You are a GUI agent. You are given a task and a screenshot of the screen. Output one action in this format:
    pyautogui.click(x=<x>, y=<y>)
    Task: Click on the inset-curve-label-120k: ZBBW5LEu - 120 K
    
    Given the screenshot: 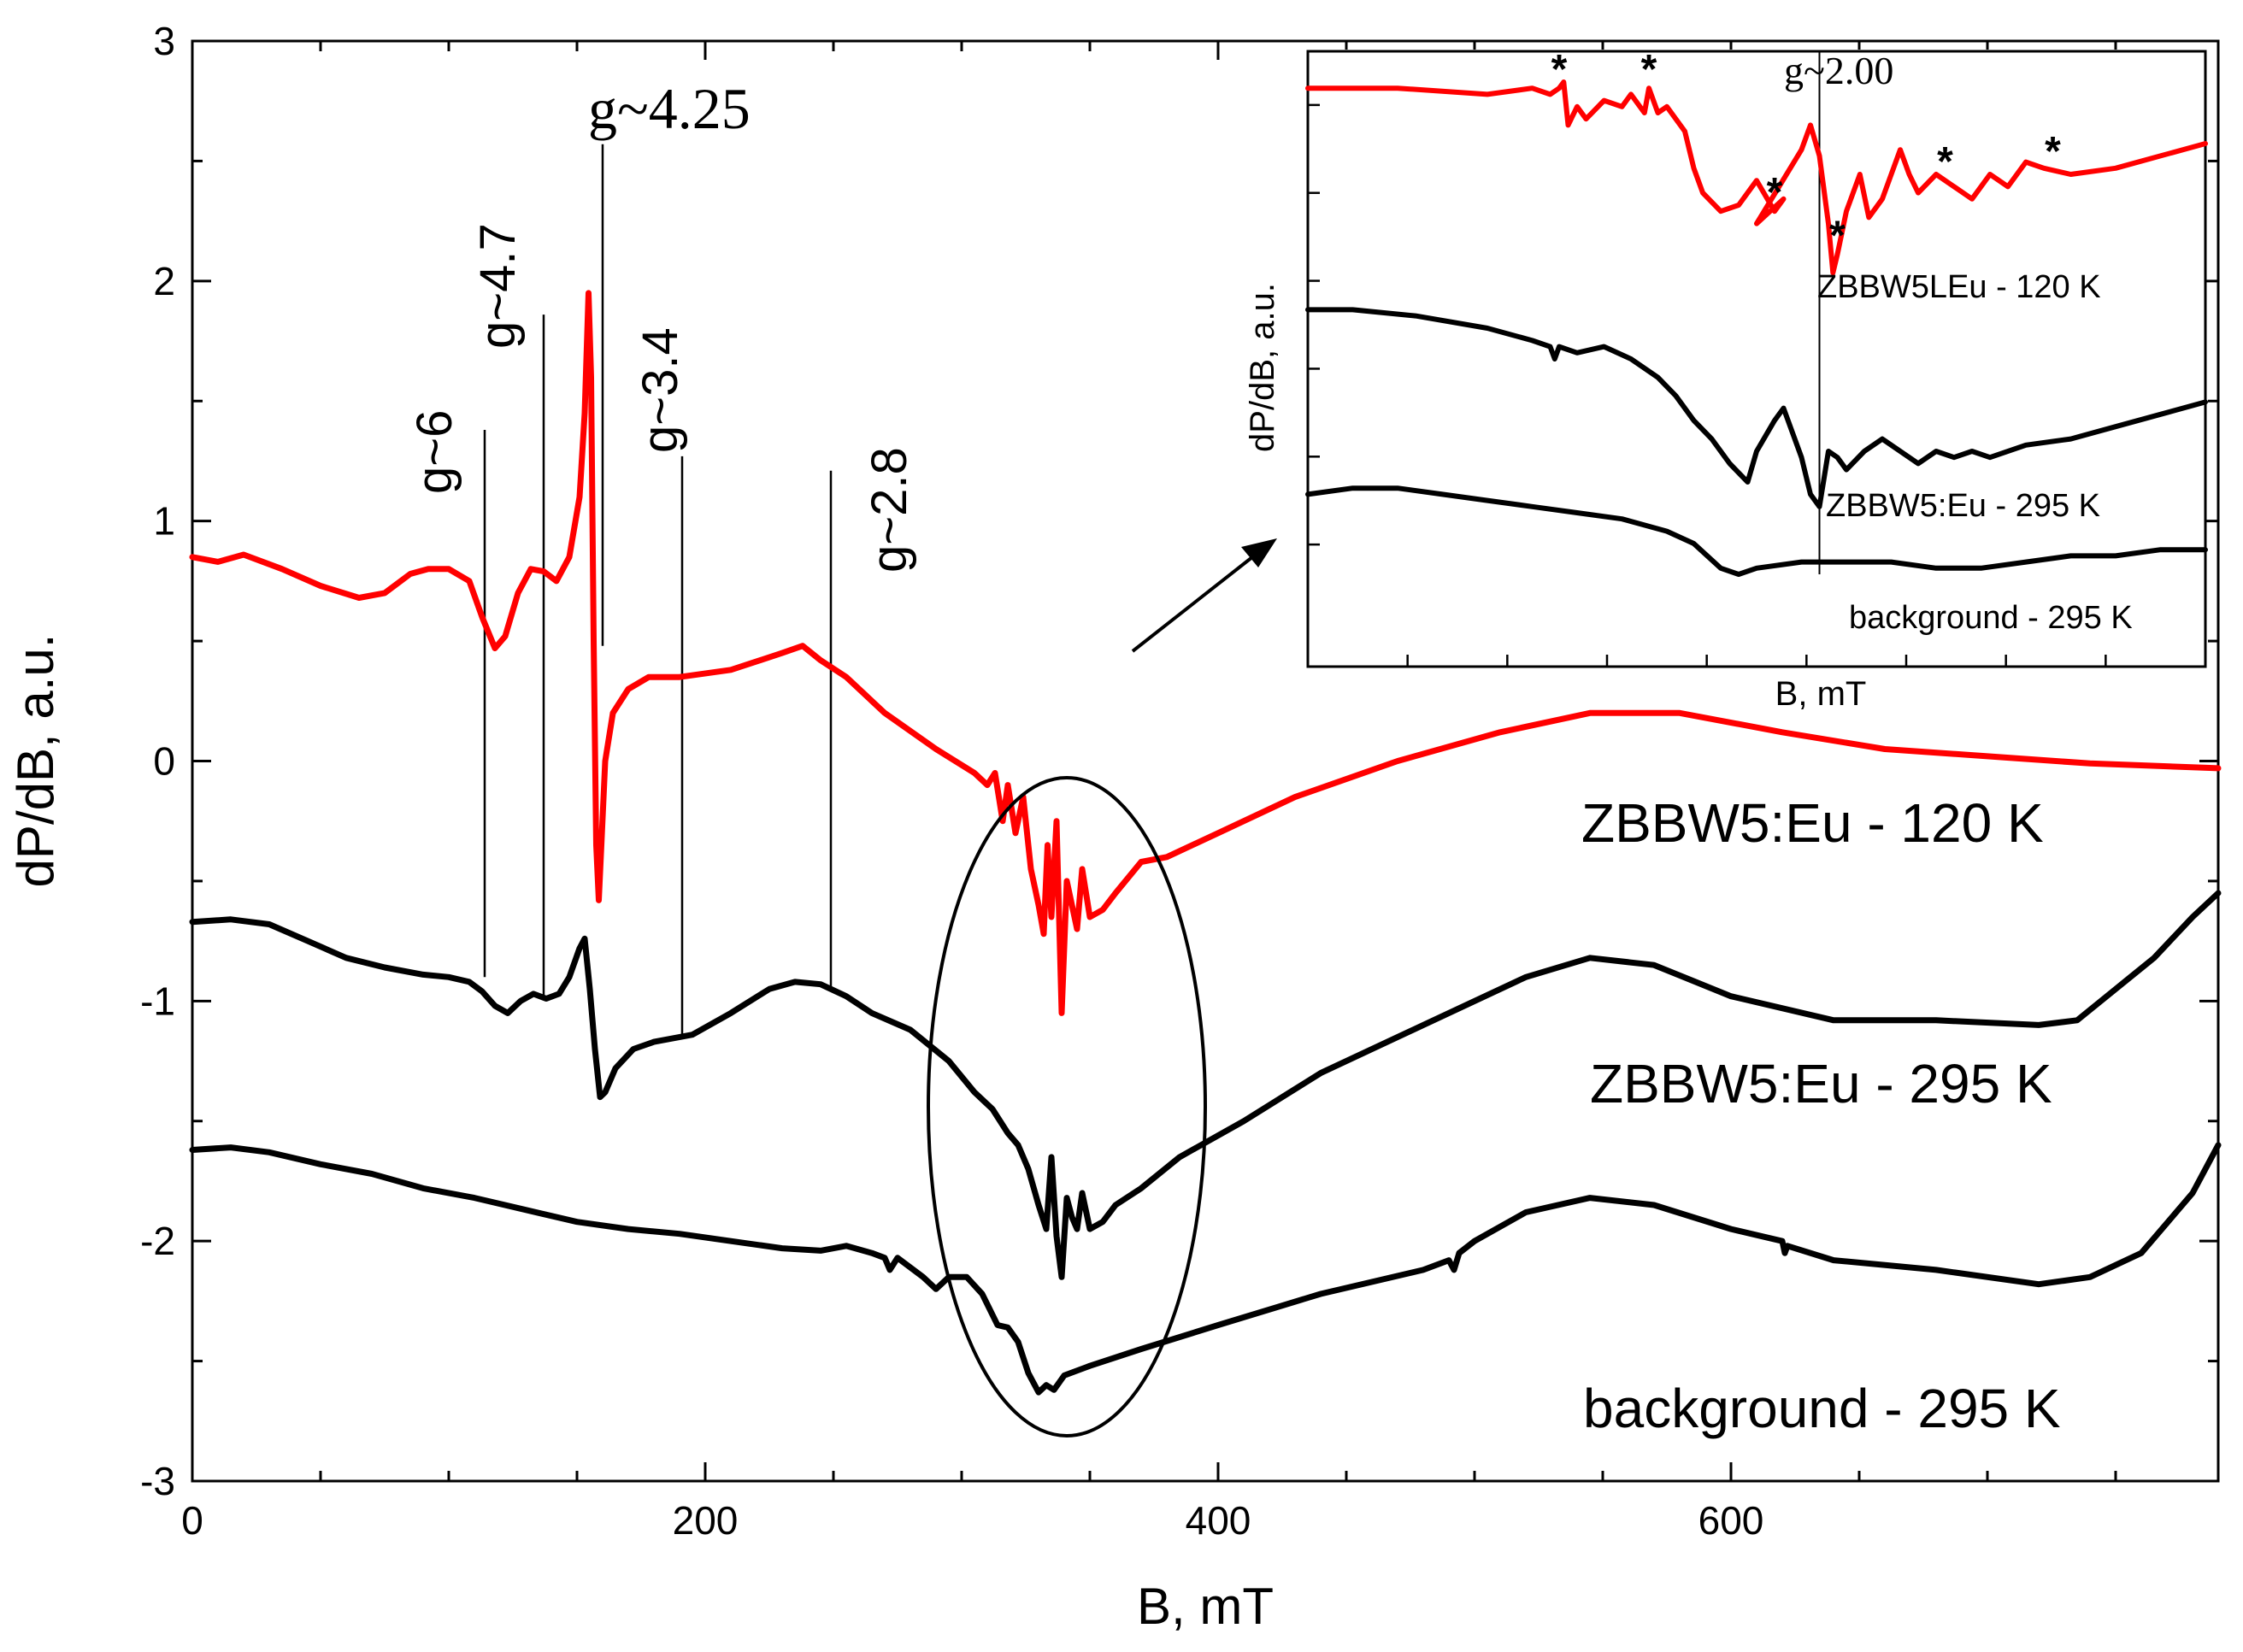 What is the action you would take?
    pyautogui.click(x=1959, y=287)
    